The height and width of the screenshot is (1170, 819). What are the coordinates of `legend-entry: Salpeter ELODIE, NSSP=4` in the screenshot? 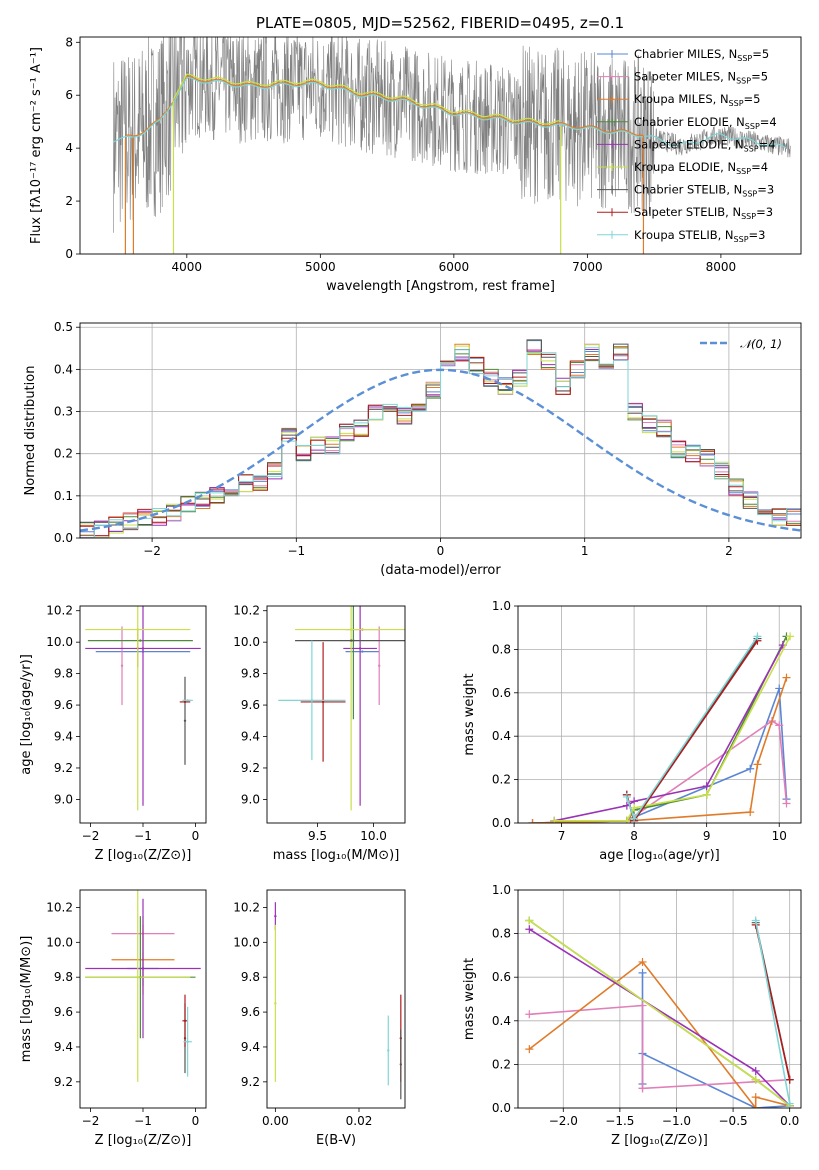 It's located at (705, 145).